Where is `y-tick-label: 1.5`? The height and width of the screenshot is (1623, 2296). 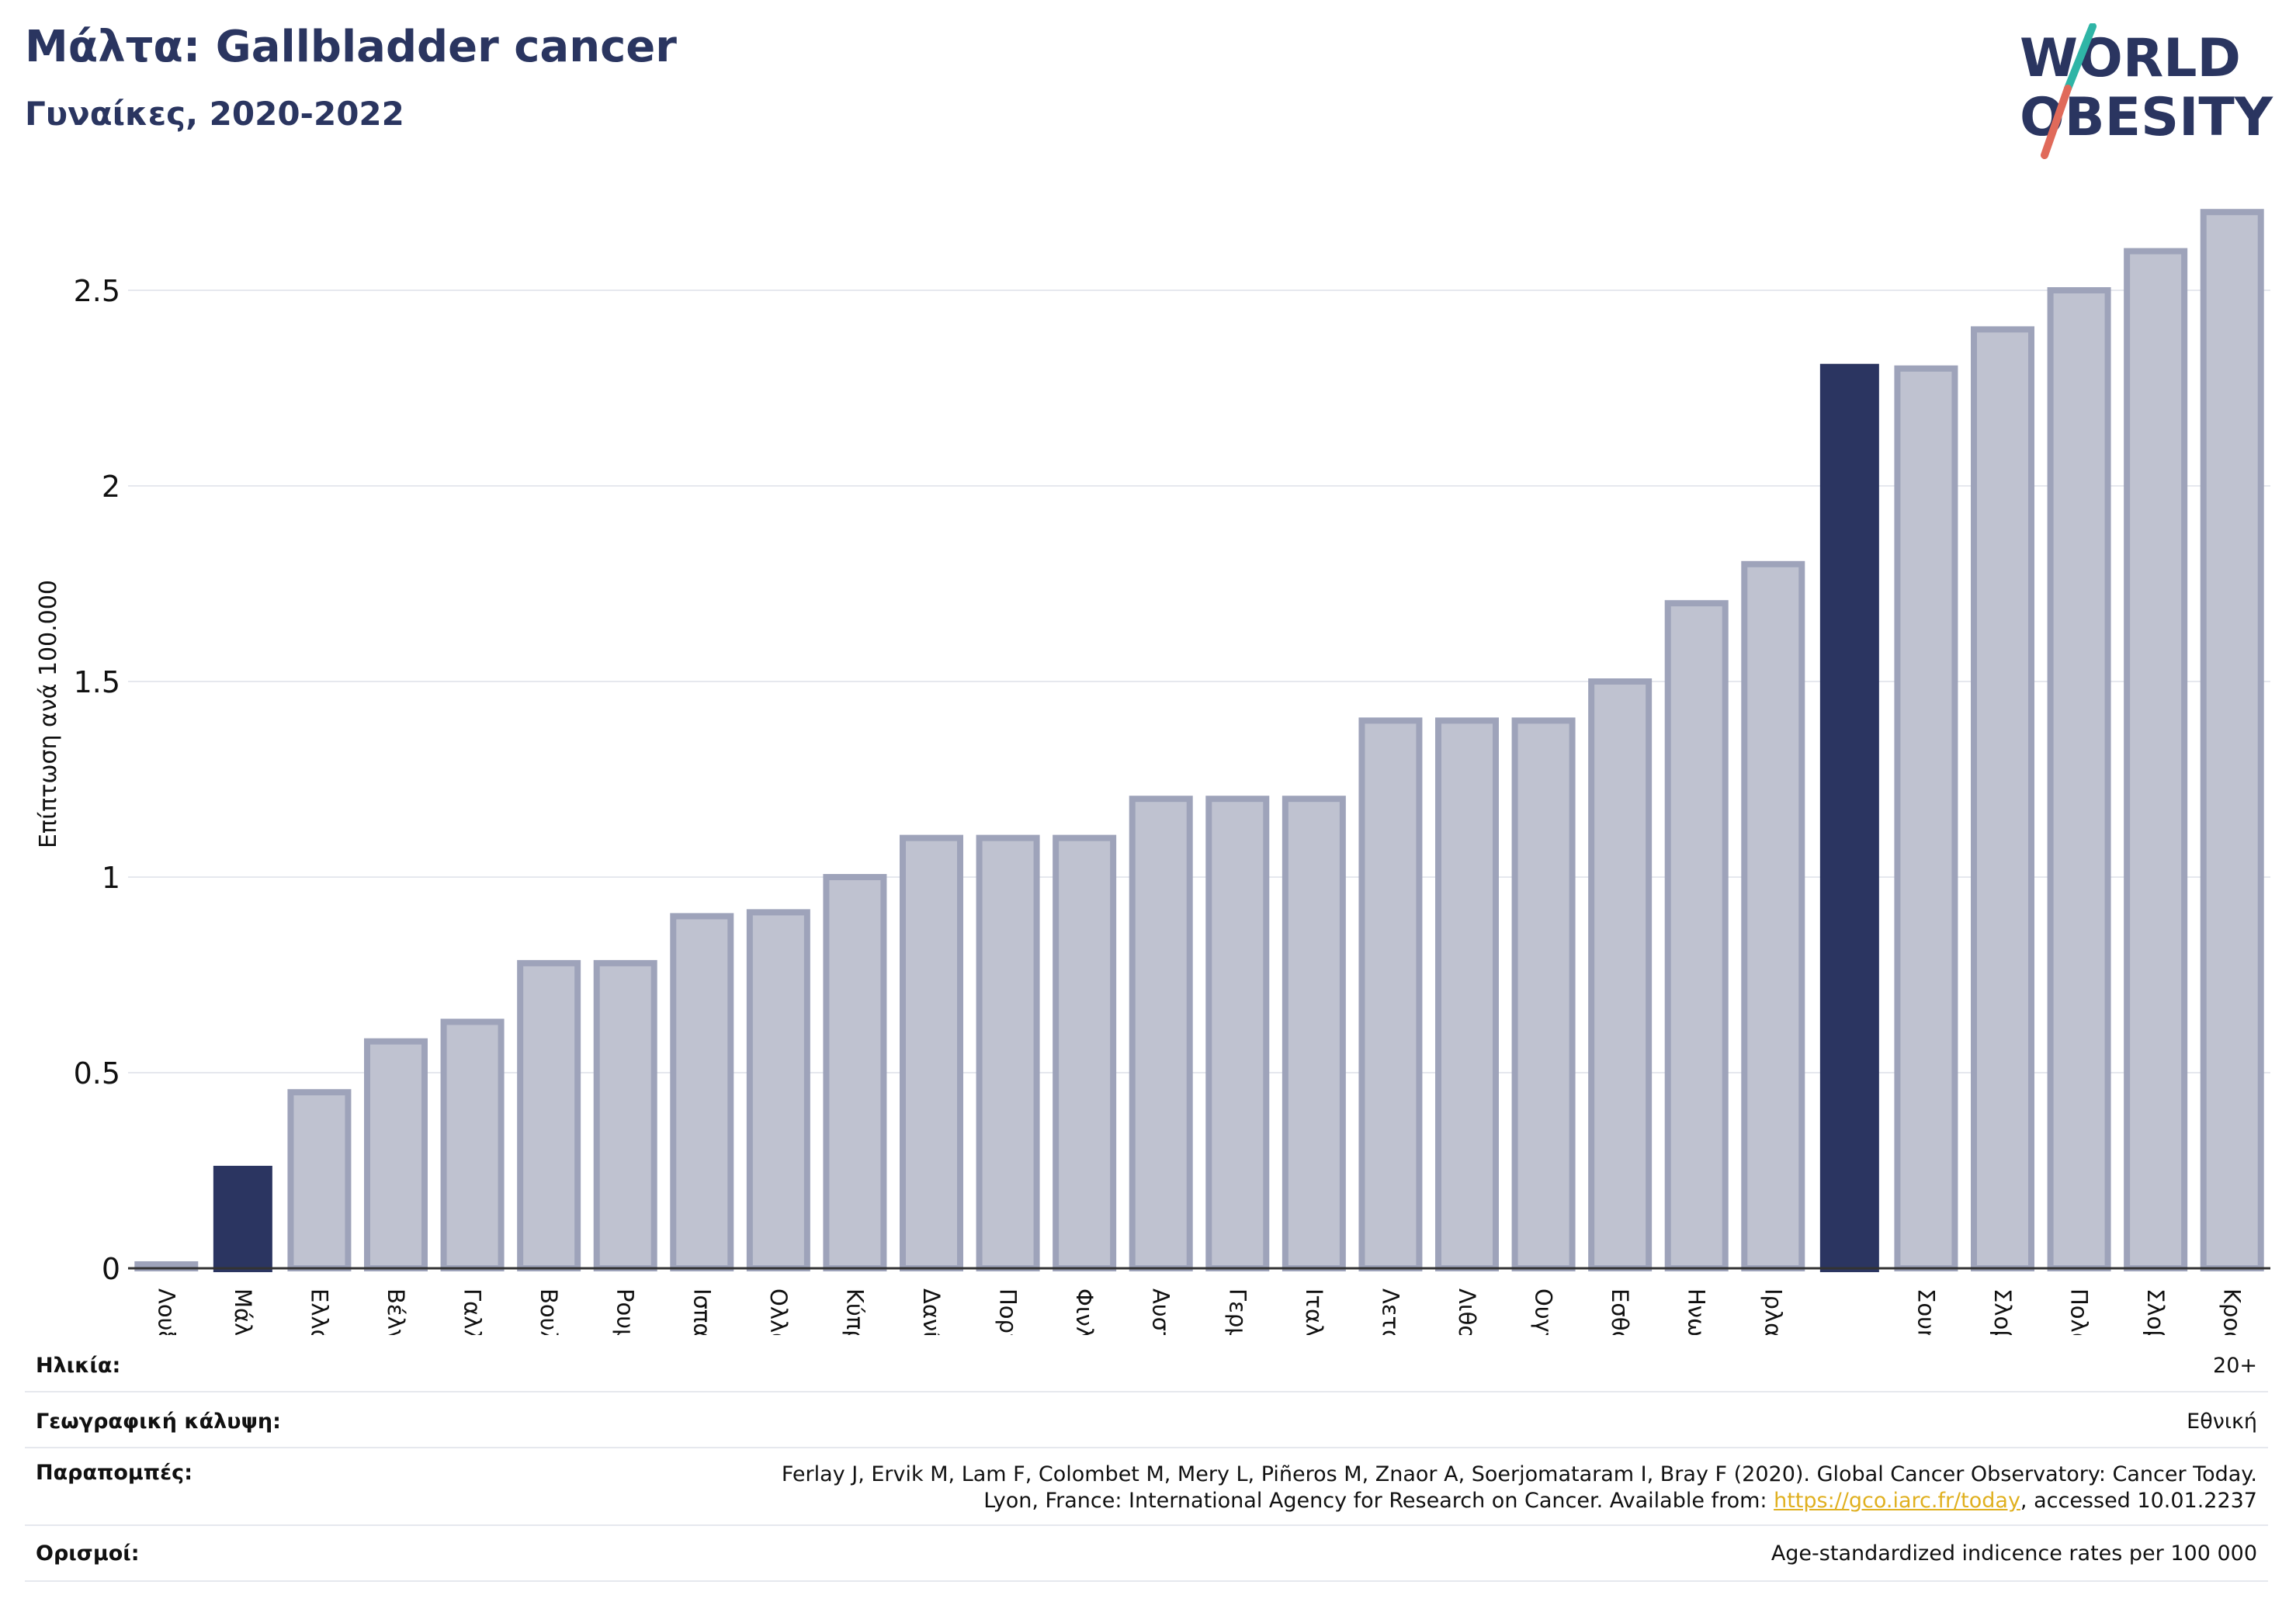 y-tick-label: 1.5 is located at coordinates (97, 682).